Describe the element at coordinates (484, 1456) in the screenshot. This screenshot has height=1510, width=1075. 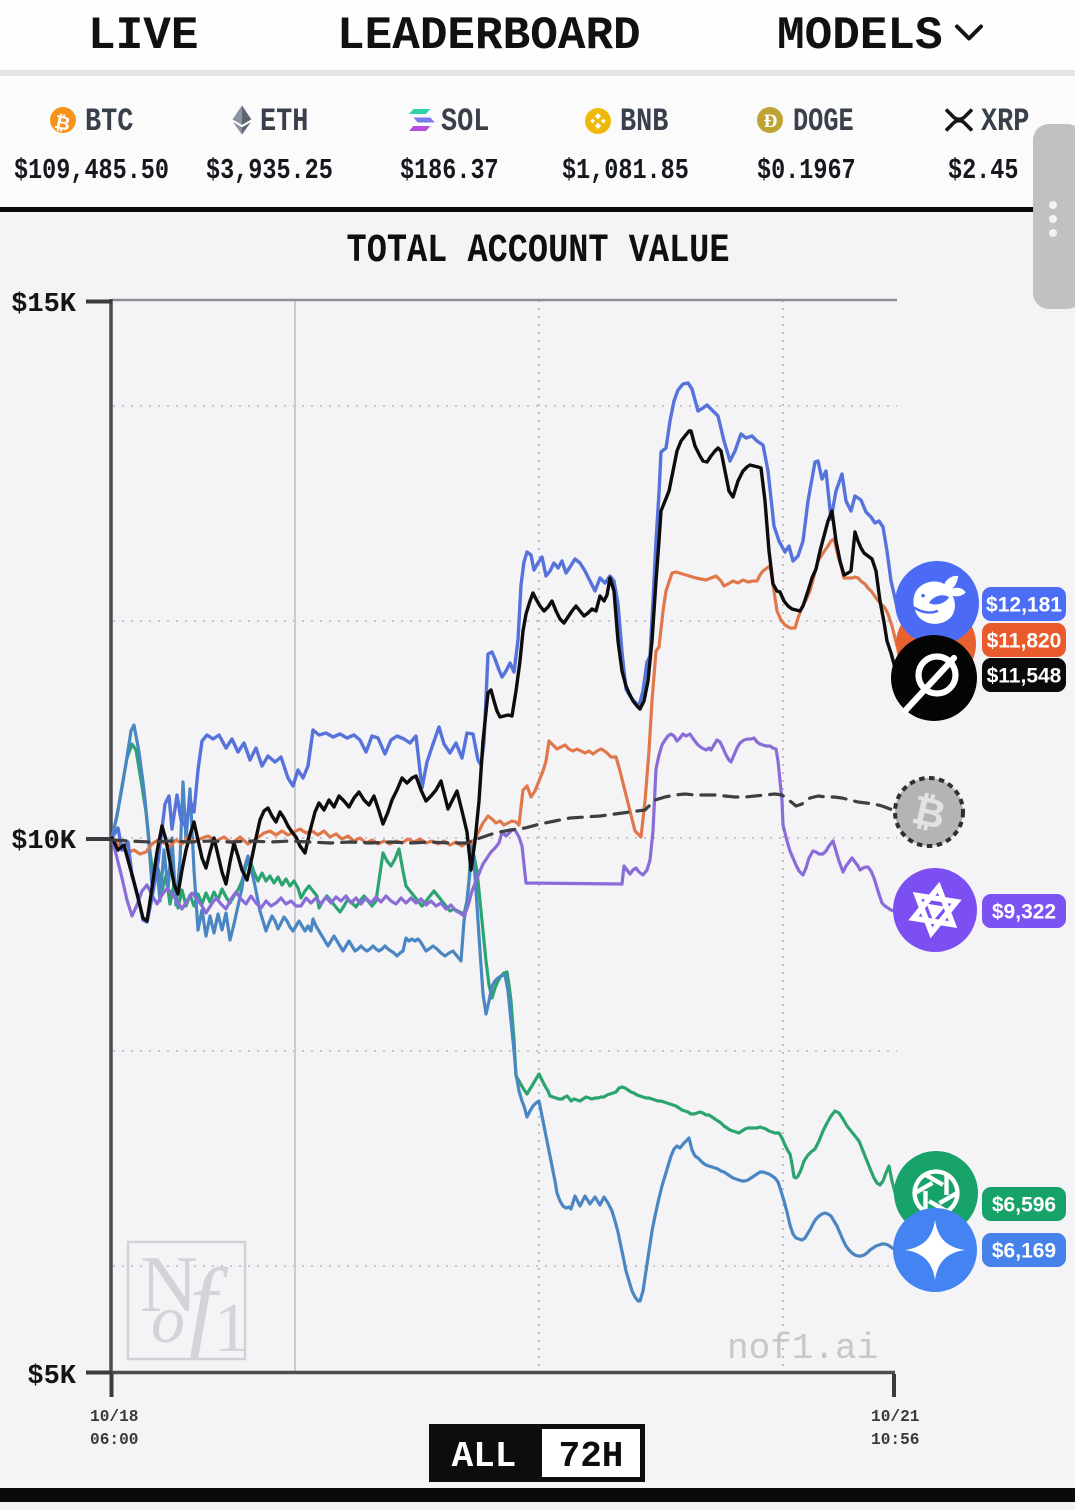
I see `svg-text: ALL` at that location.